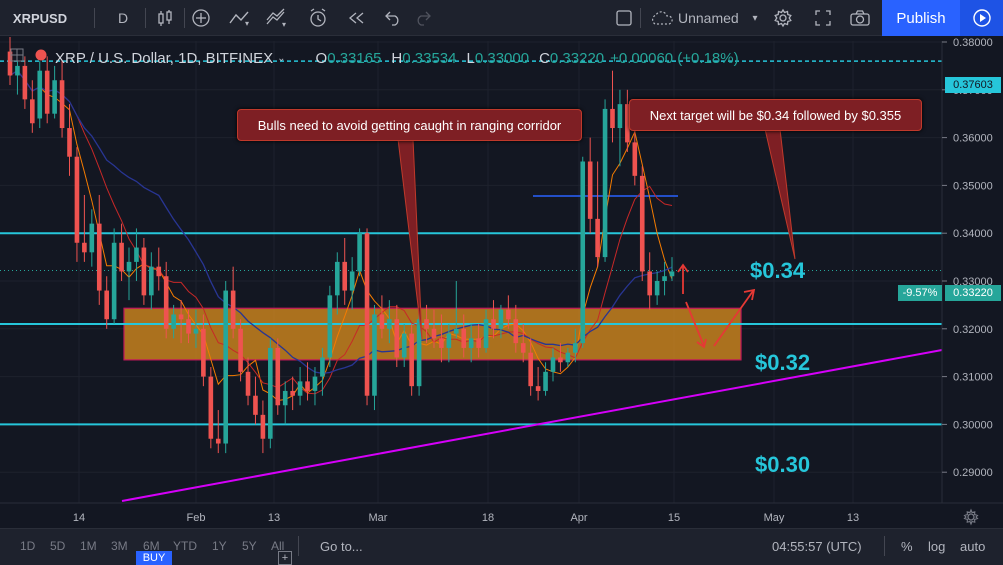 This screenshot has width=1003, height=565. Describe the element at coordinates (823, 18) in the screenshot. I see `fullscreen-icon` at that location.